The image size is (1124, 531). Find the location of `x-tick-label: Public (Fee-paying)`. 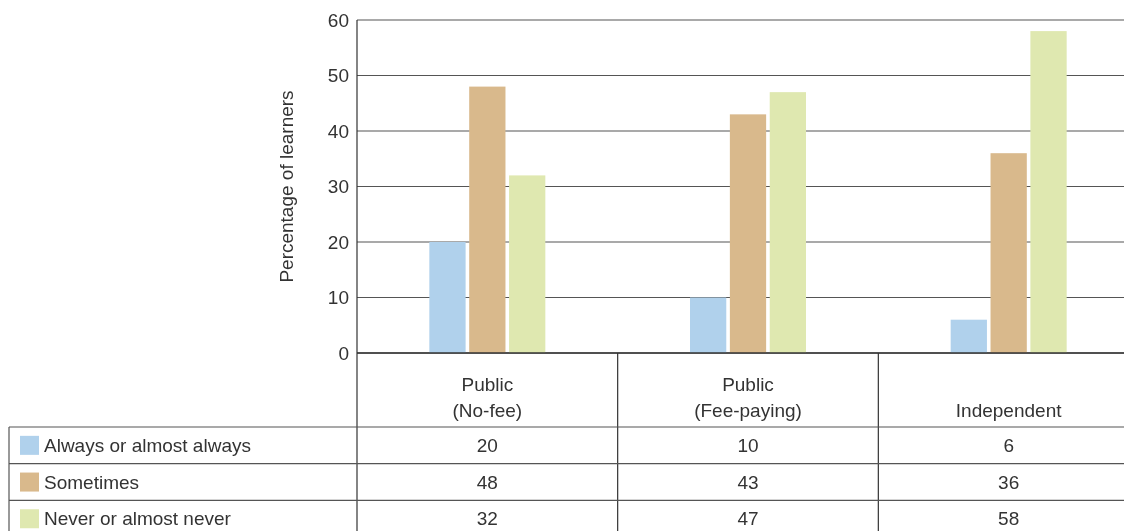

x-tick-label: Public (Fee-paying) is located at coordinates (748, 397).